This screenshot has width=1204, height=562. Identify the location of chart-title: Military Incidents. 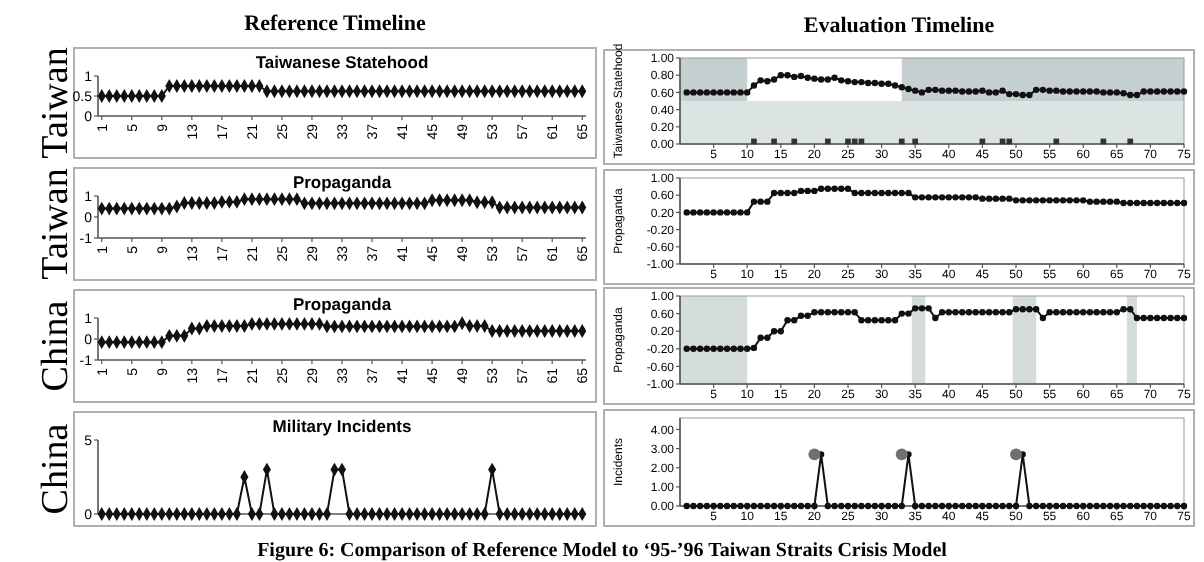
(342, 426).